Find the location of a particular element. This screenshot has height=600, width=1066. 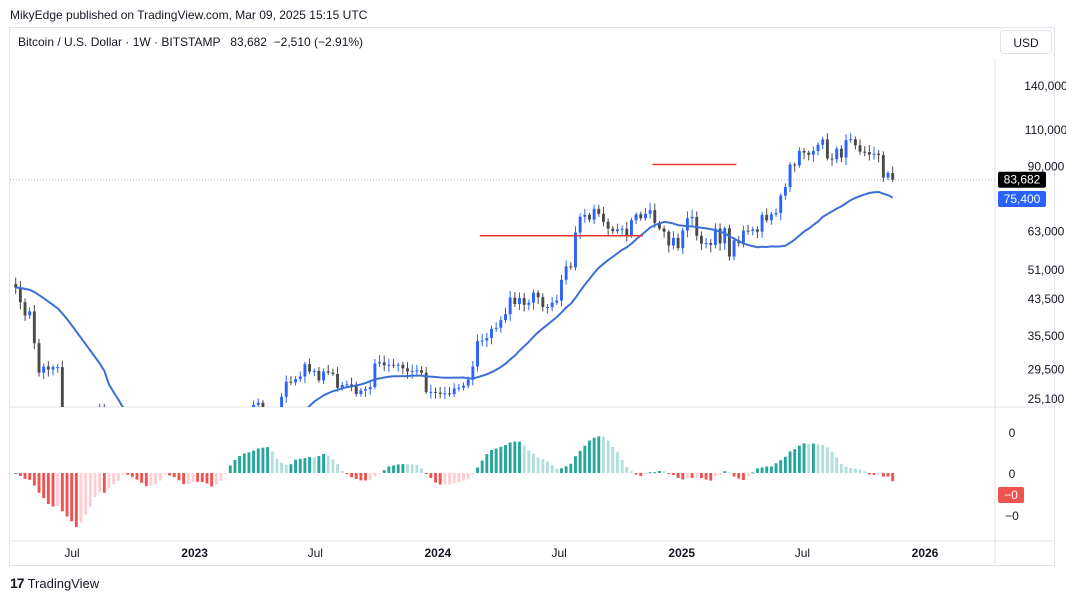

symbol-title: Bitcoin / U.S. Dollar · 1W · BITSTAMP is located at coordinates (119, 42).